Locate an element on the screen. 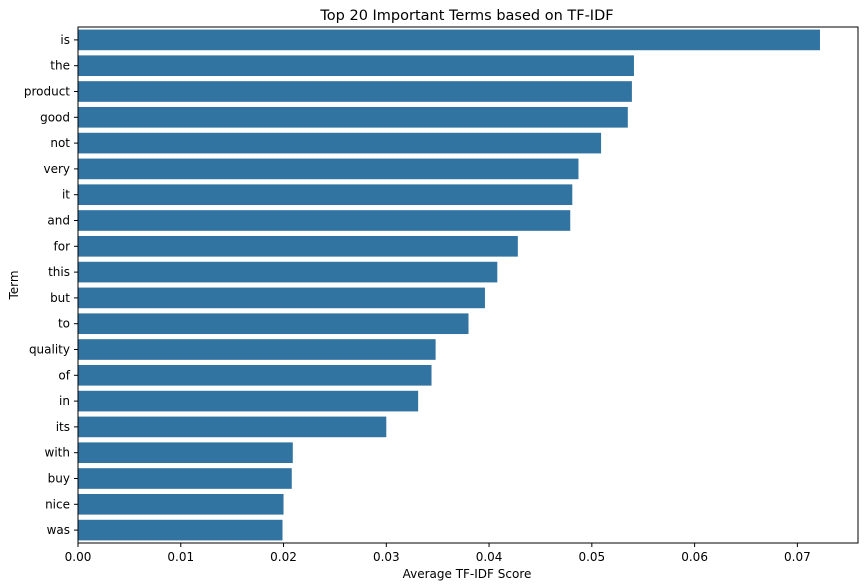 Image resolution: width=865 pixels, height=588 pixels. y-tick-label: for is located at coordinates (62, 246).